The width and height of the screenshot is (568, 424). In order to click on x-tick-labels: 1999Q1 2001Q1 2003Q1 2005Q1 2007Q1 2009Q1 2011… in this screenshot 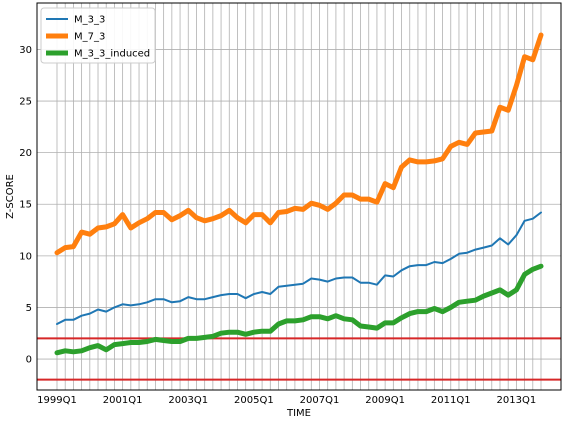, I will do `click(286, 400)`.